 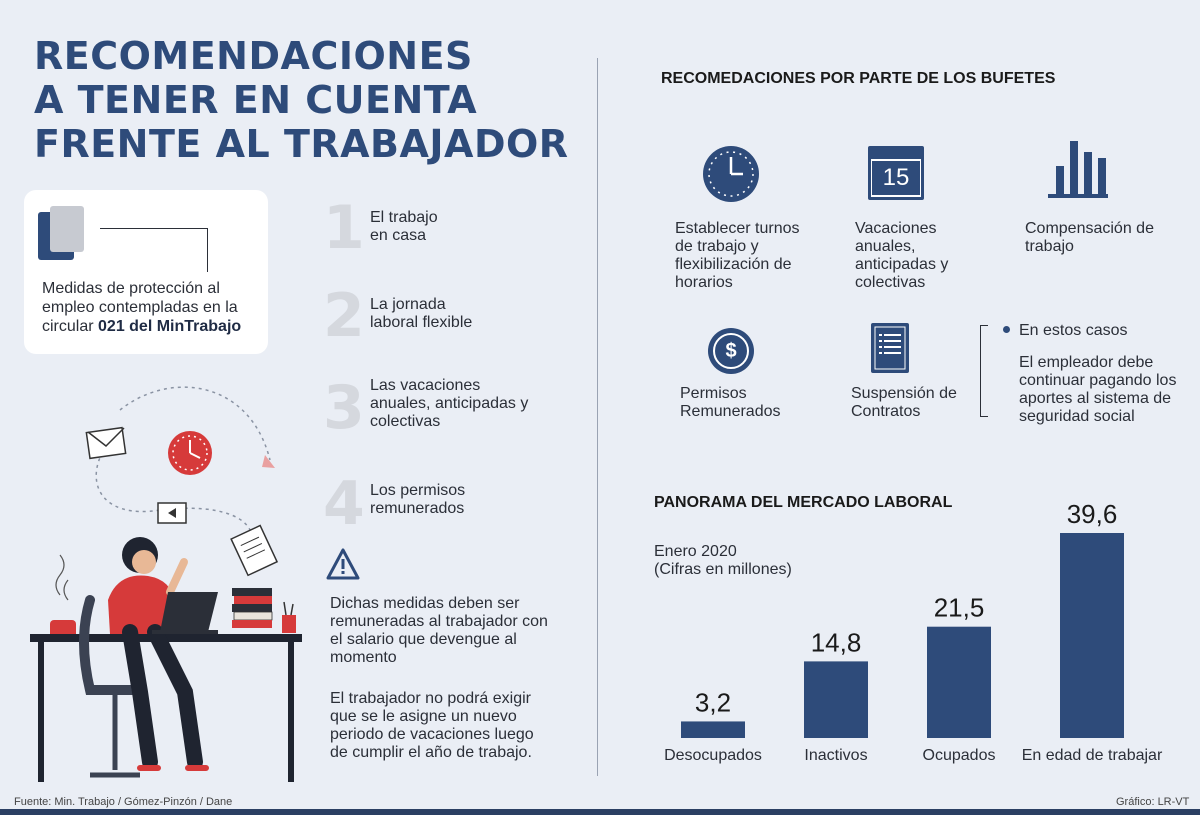 What do you see at coordinates (713, 729) in the screenshot?
I see `bar-desocupados` at bounding box center [713, 729].